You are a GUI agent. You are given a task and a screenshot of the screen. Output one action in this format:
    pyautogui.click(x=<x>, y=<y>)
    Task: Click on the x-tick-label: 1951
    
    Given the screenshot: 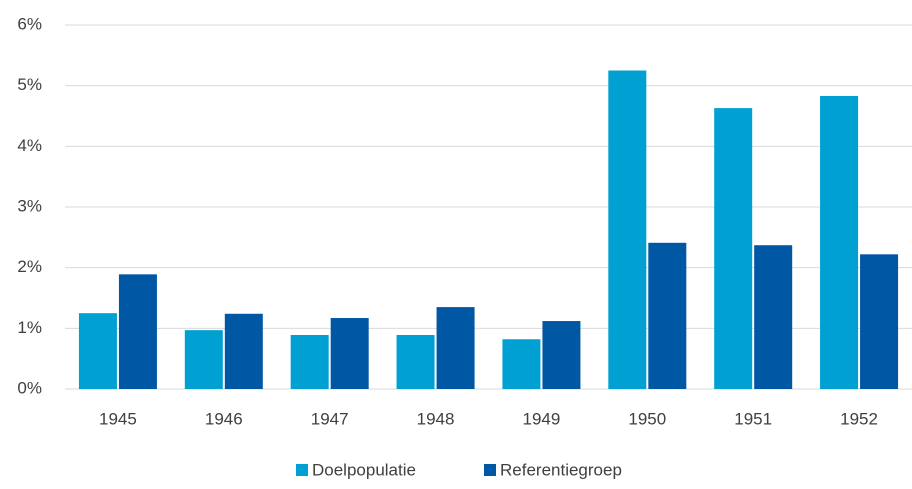 What is the action you would take?
    pyautogui.click(x=753, y=418)
    